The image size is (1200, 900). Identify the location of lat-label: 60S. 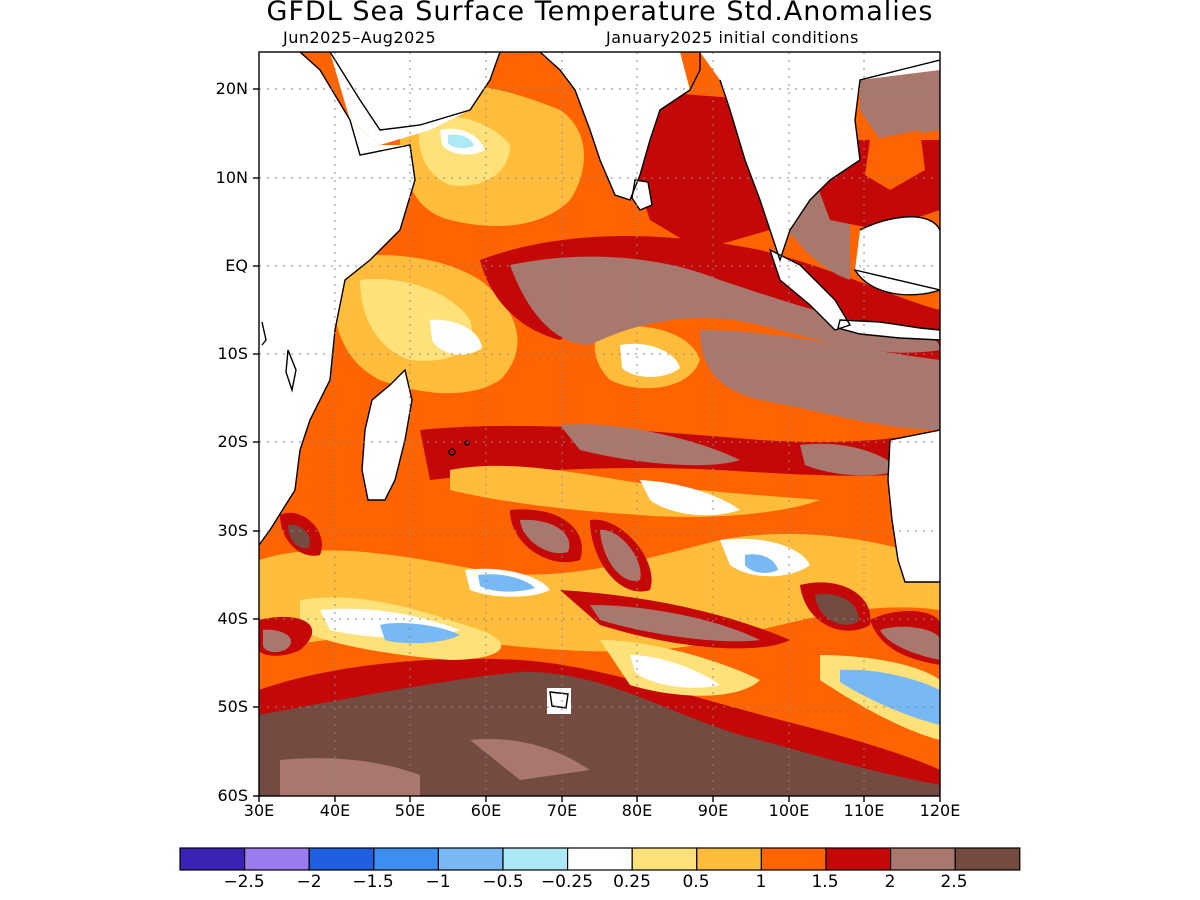
(232, 795).